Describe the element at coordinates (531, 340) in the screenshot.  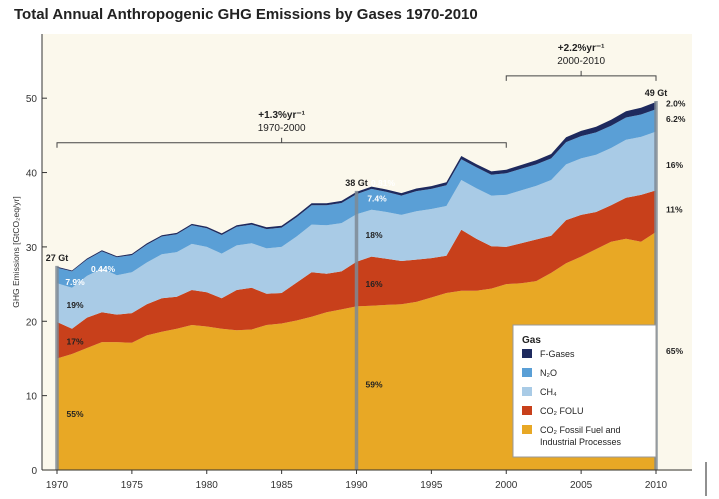
I see `legend-title: Gas` at that location.